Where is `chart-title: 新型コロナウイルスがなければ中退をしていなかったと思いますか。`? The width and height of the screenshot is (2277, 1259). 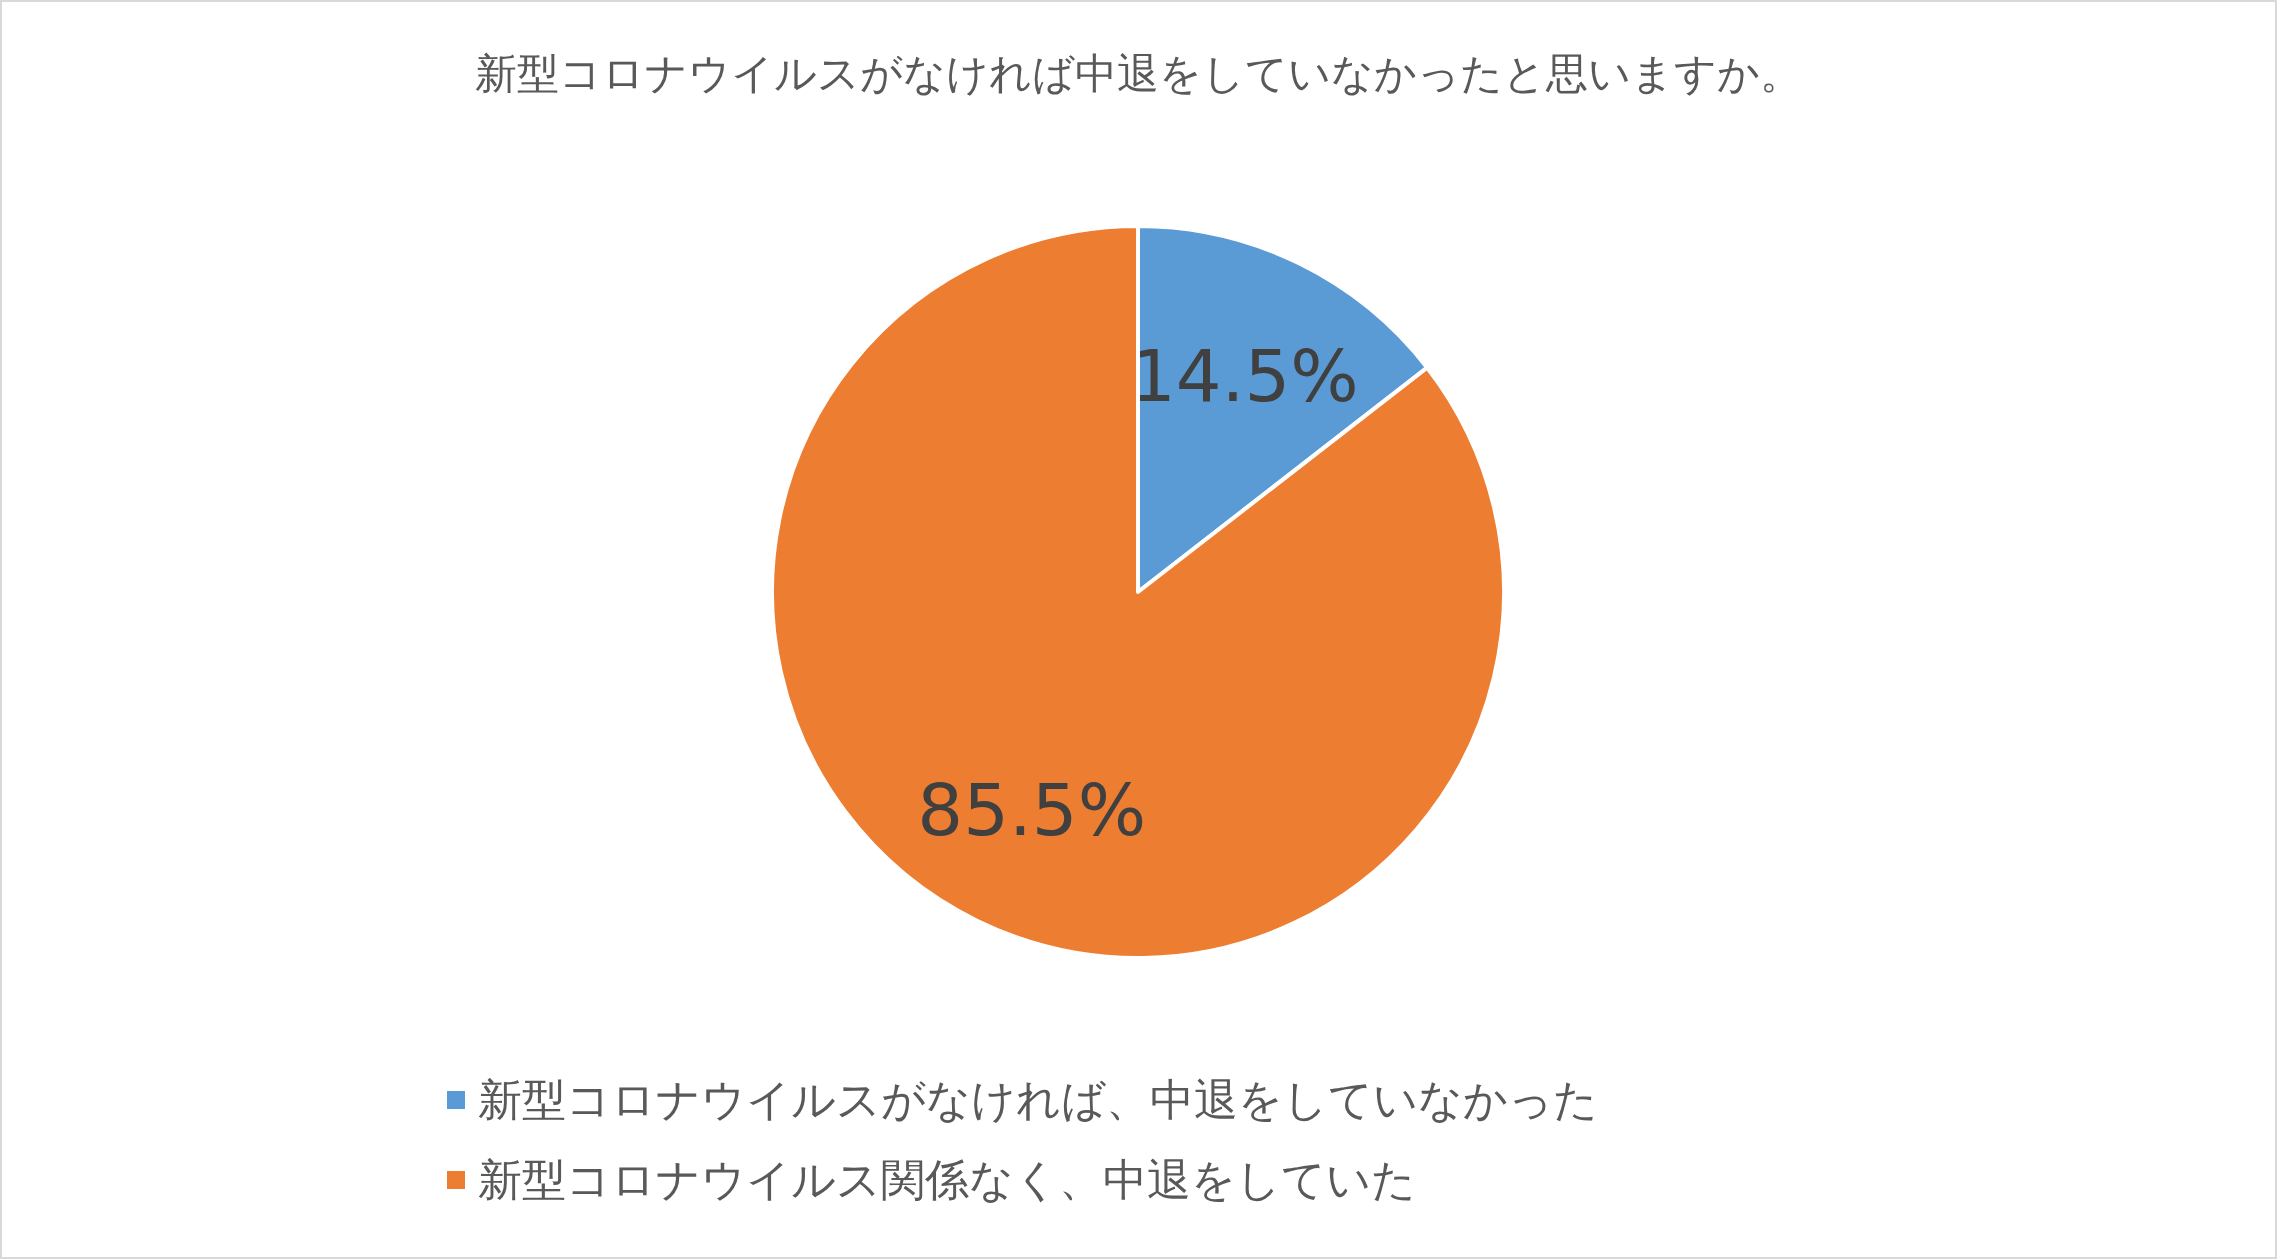 chart-title: 新型コロナウイルスがなければ中退をしていなかったと思いますか。 is located at coordinates (1138, 73).